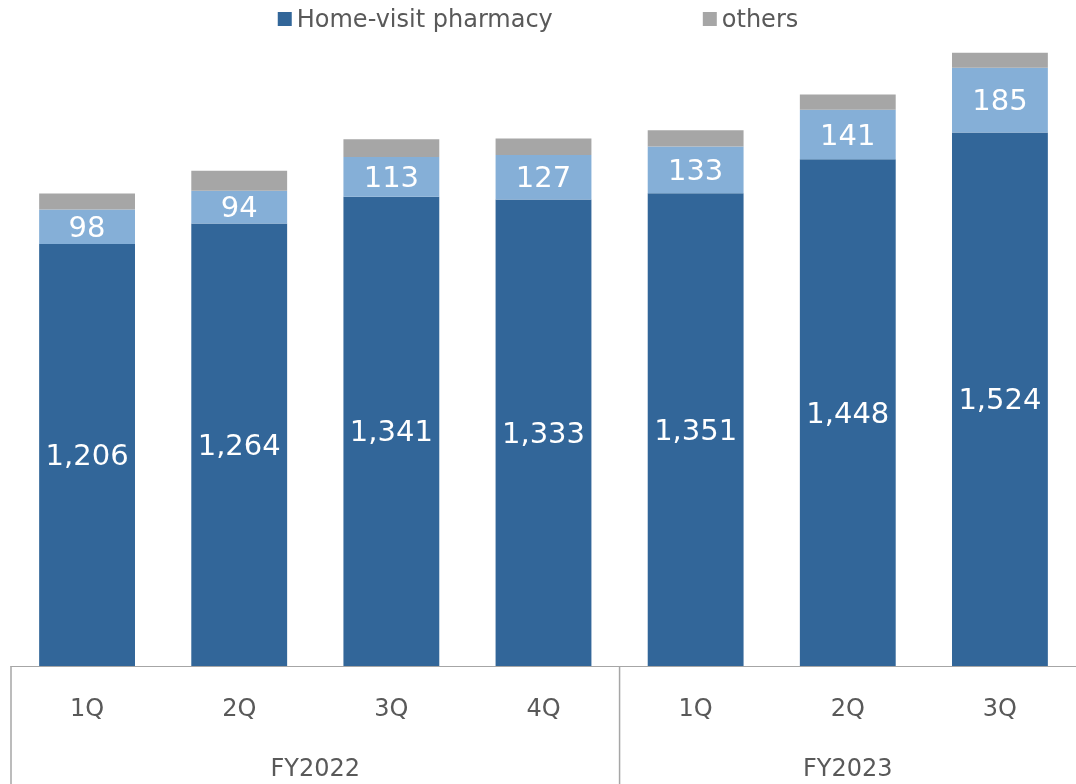 The image size is (1076, 784). I want to click on data-label: 1,351, so click(696, 429).